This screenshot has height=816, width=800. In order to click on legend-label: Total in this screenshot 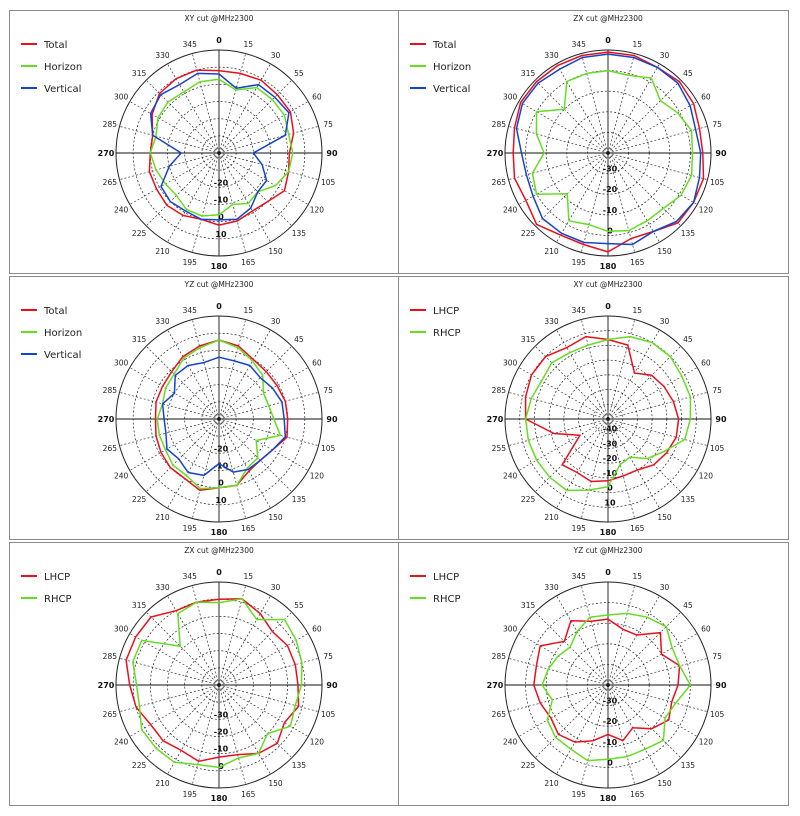, I will do `click(55, 45)`.